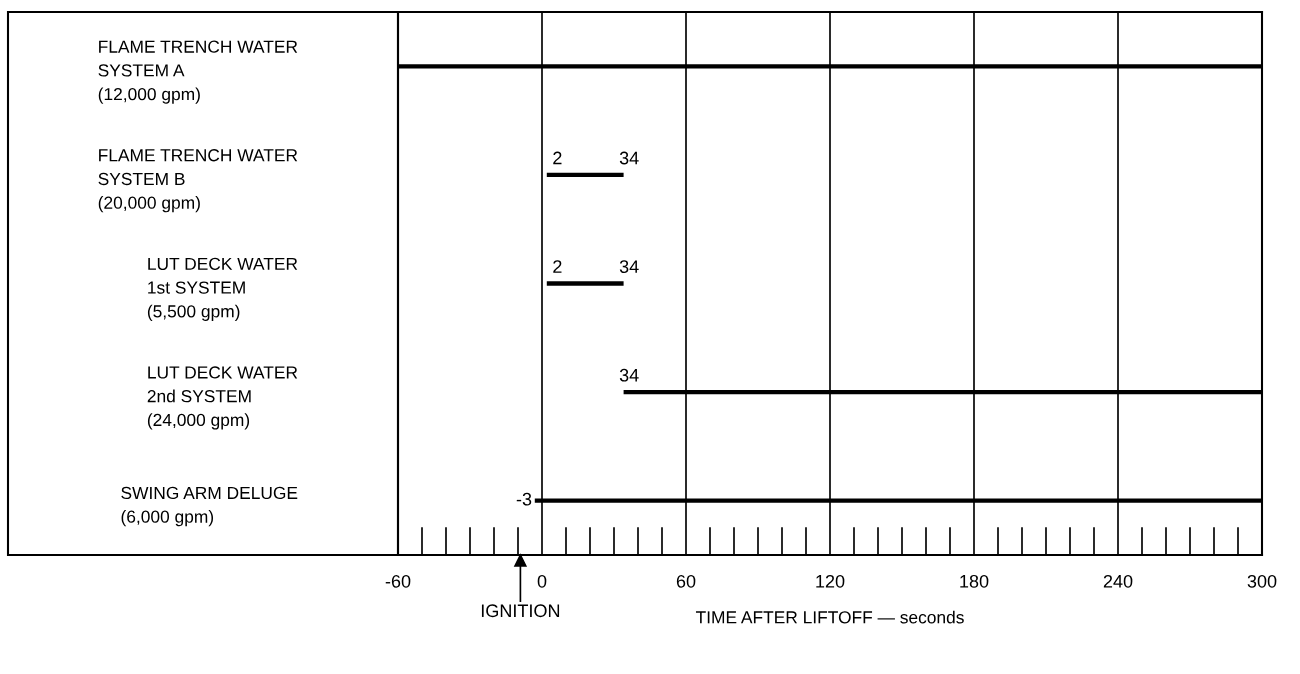 This screenshot has height=674, width=1300. I want to click on y-tick-label: SWING ARM DELUGE (6,000 gpm), so click(209, 506).